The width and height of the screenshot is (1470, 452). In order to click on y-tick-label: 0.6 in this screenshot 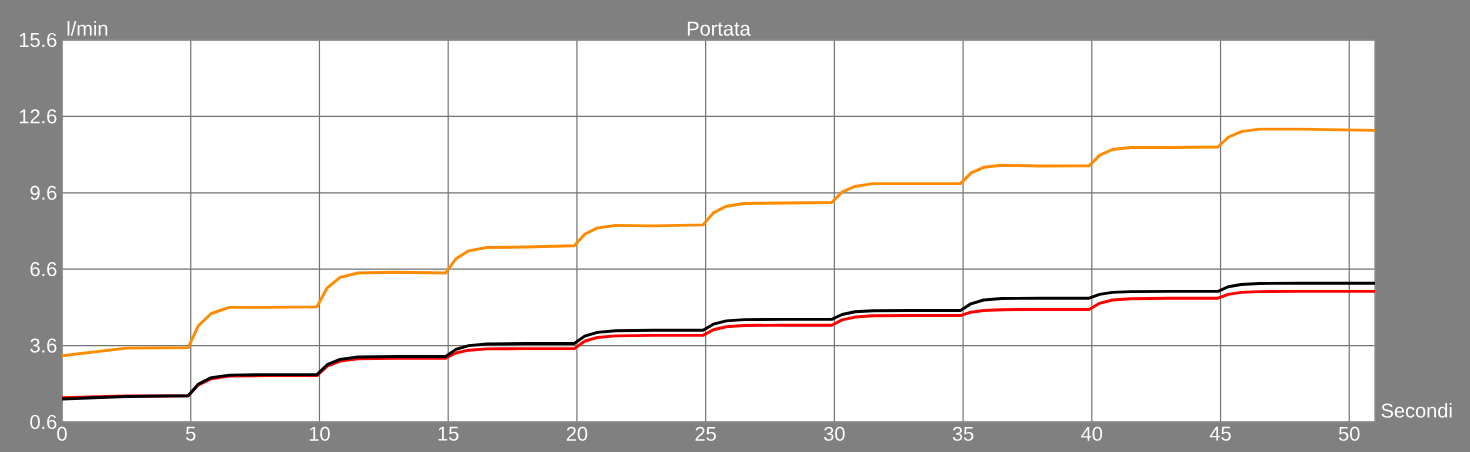, I will do `click(43, 422)`.